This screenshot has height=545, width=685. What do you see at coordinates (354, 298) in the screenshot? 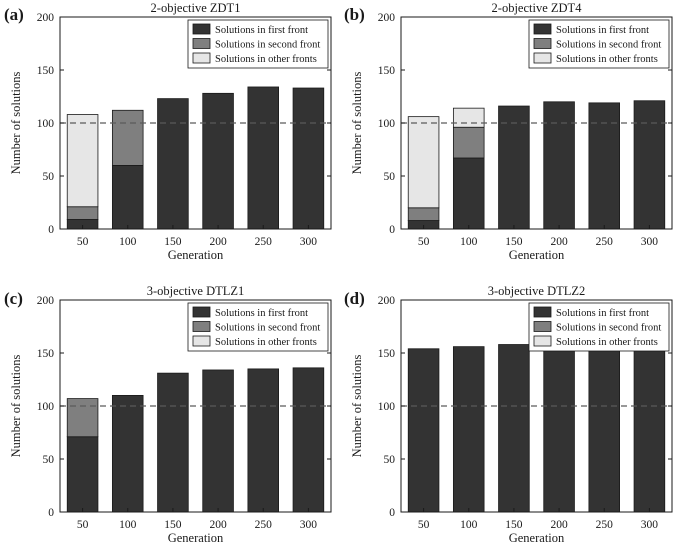
I see `panel-label: (d)` at bounding box center [354, 298].